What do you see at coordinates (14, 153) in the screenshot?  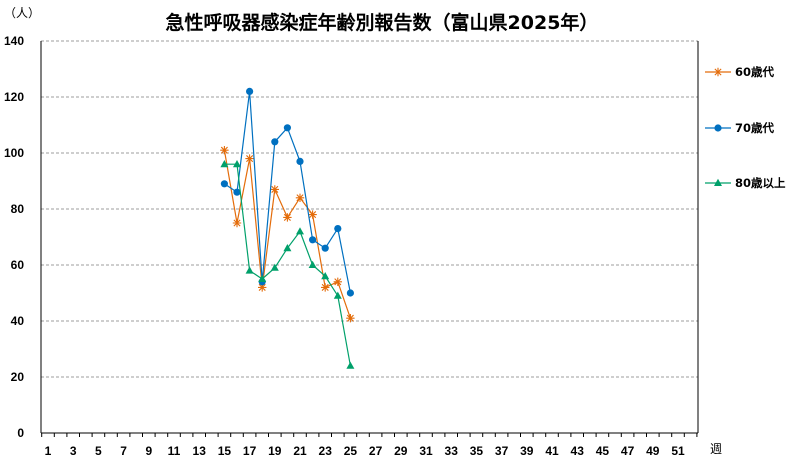 I see `y-tick-label-100: 100` at bounding box center [14, 153].